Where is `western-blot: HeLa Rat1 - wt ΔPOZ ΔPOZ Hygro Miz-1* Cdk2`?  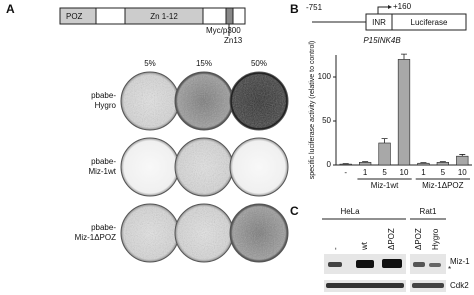
western-blot: HeLa Rat1 - wt ΔPOZ ΔPOZ Hygro Miz-1* Cdk2 is located at coordinates (396, 249).